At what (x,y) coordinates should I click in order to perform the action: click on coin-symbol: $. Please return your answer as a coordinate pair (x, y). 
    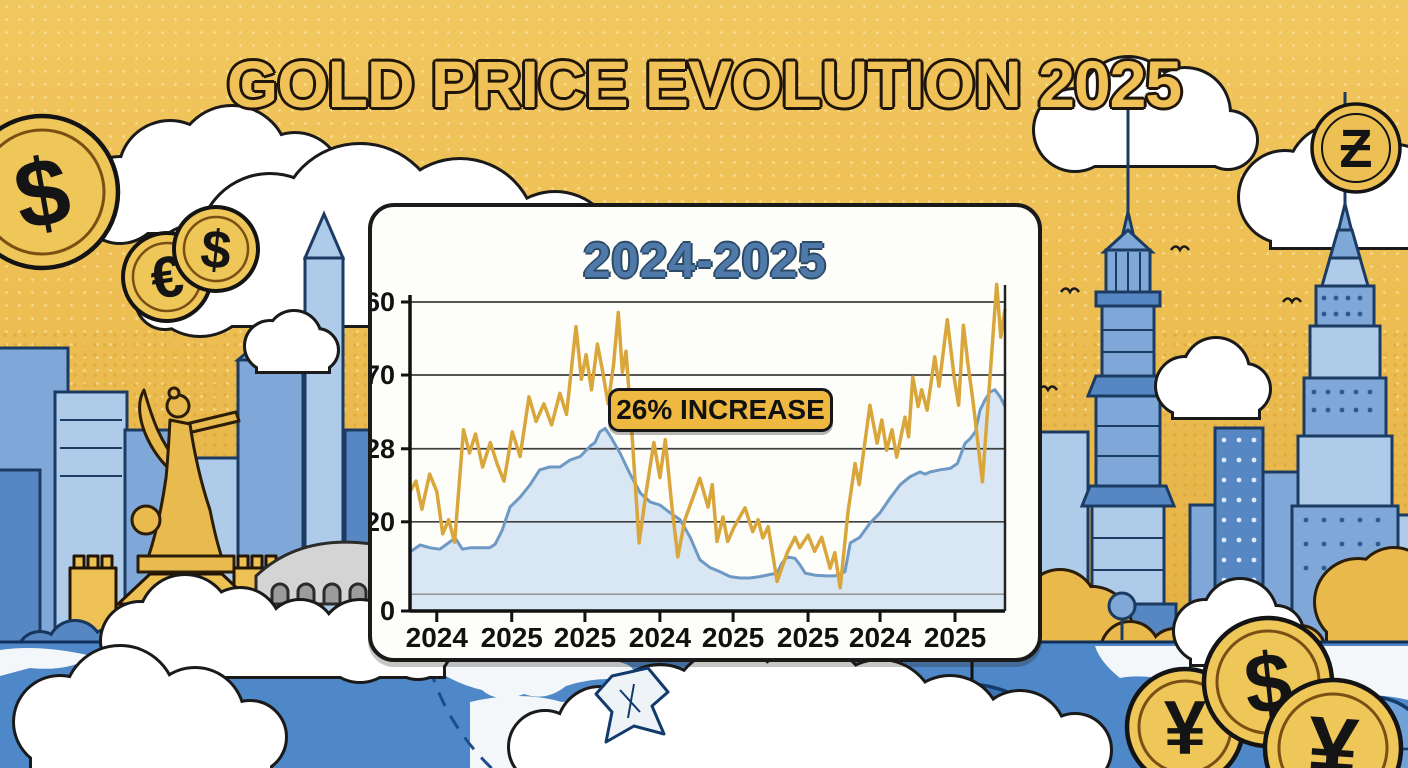
    Looking at the image, I should click on (216, 250).